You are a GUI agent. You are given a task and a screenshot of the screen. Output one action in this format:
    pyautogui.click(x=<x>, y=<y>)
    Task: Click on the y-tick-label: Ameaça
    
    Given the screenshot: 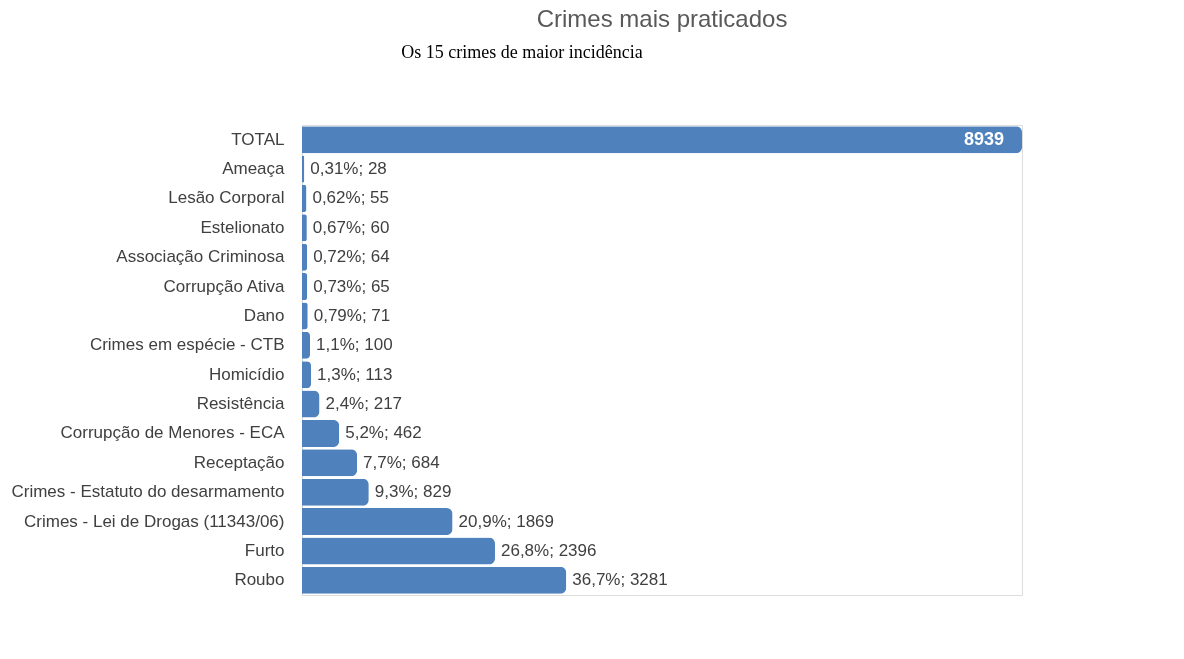 What is the action you would take?
    pyautogui.click(x=254, y=169)
    